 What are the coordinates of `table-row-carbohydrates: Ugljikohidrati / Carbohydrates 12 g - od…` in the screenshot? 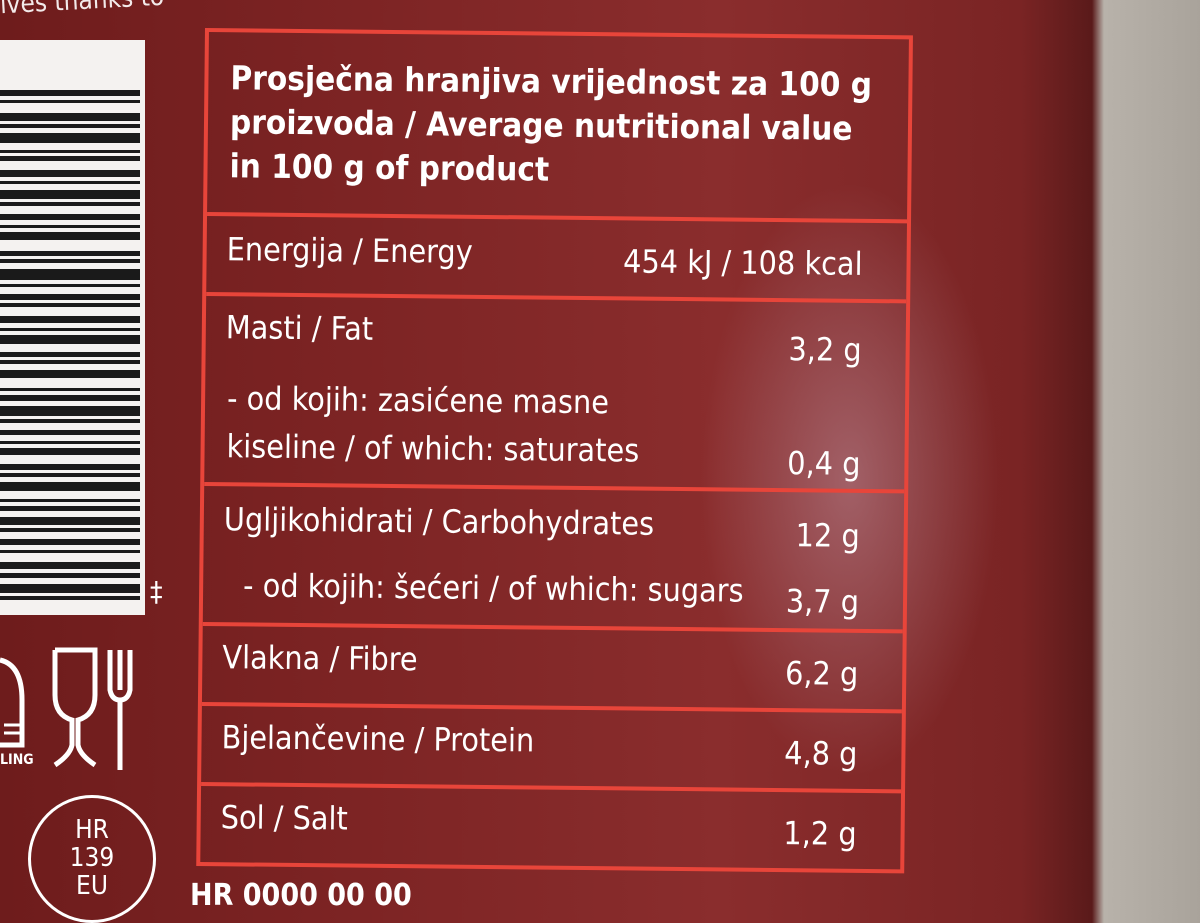 It's located at (553, 556).